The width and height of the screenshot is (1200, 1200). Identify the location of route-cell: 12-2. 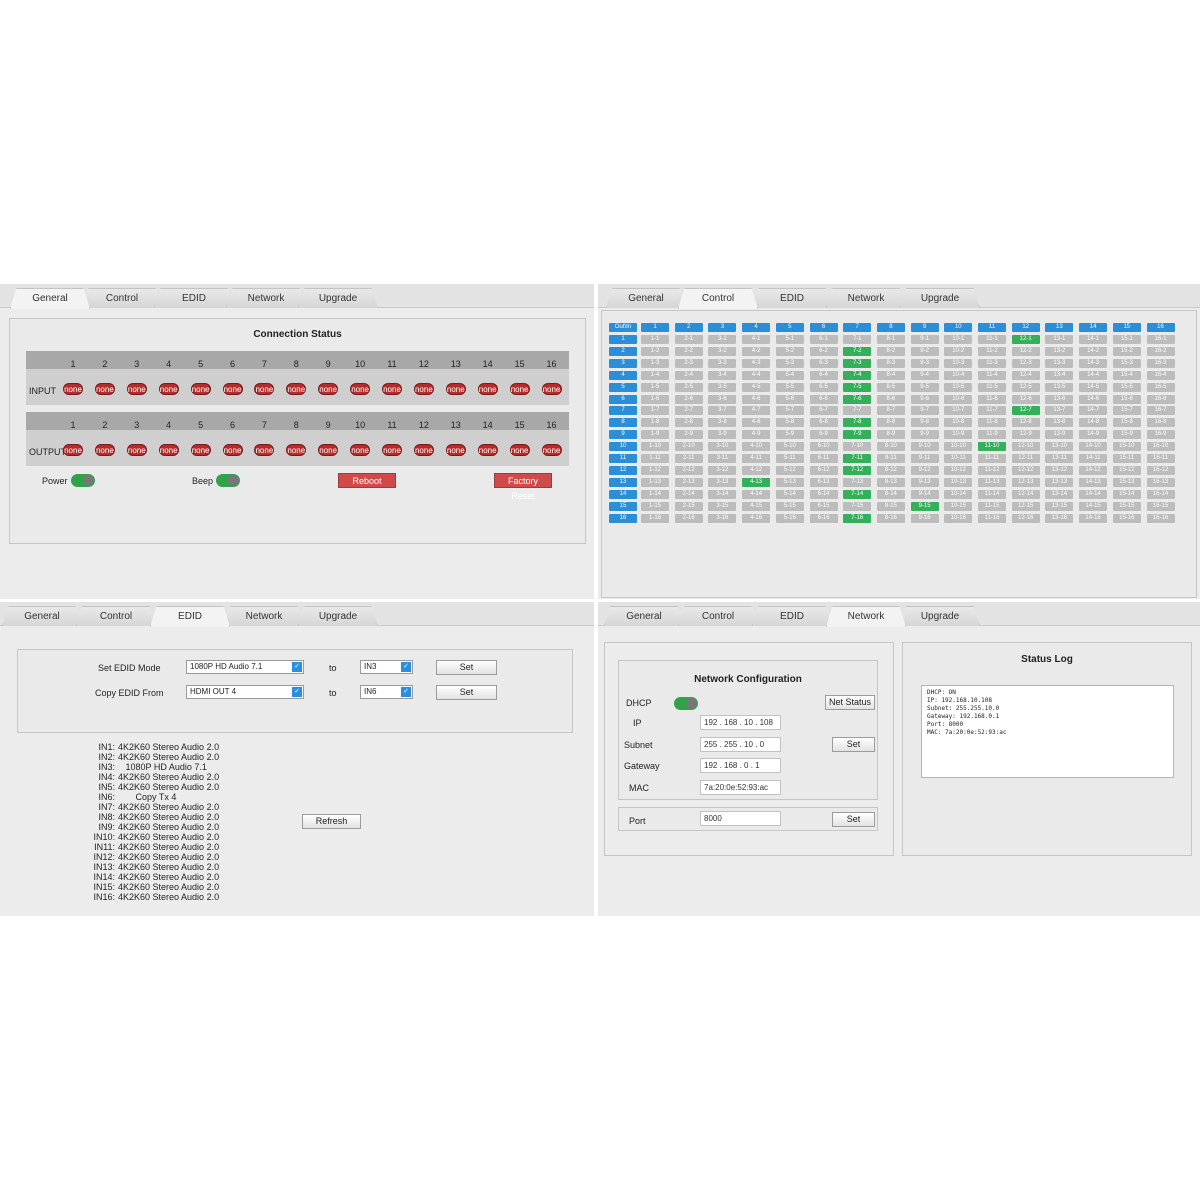
(1025, 351).